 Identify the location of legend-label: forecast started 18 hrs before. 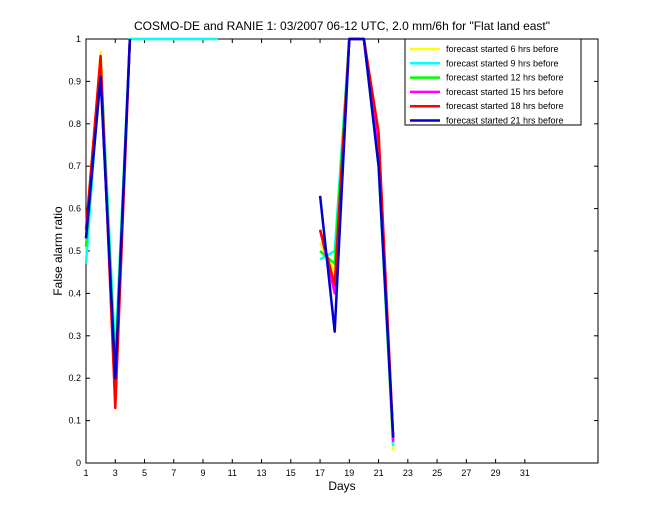
(505, 106).